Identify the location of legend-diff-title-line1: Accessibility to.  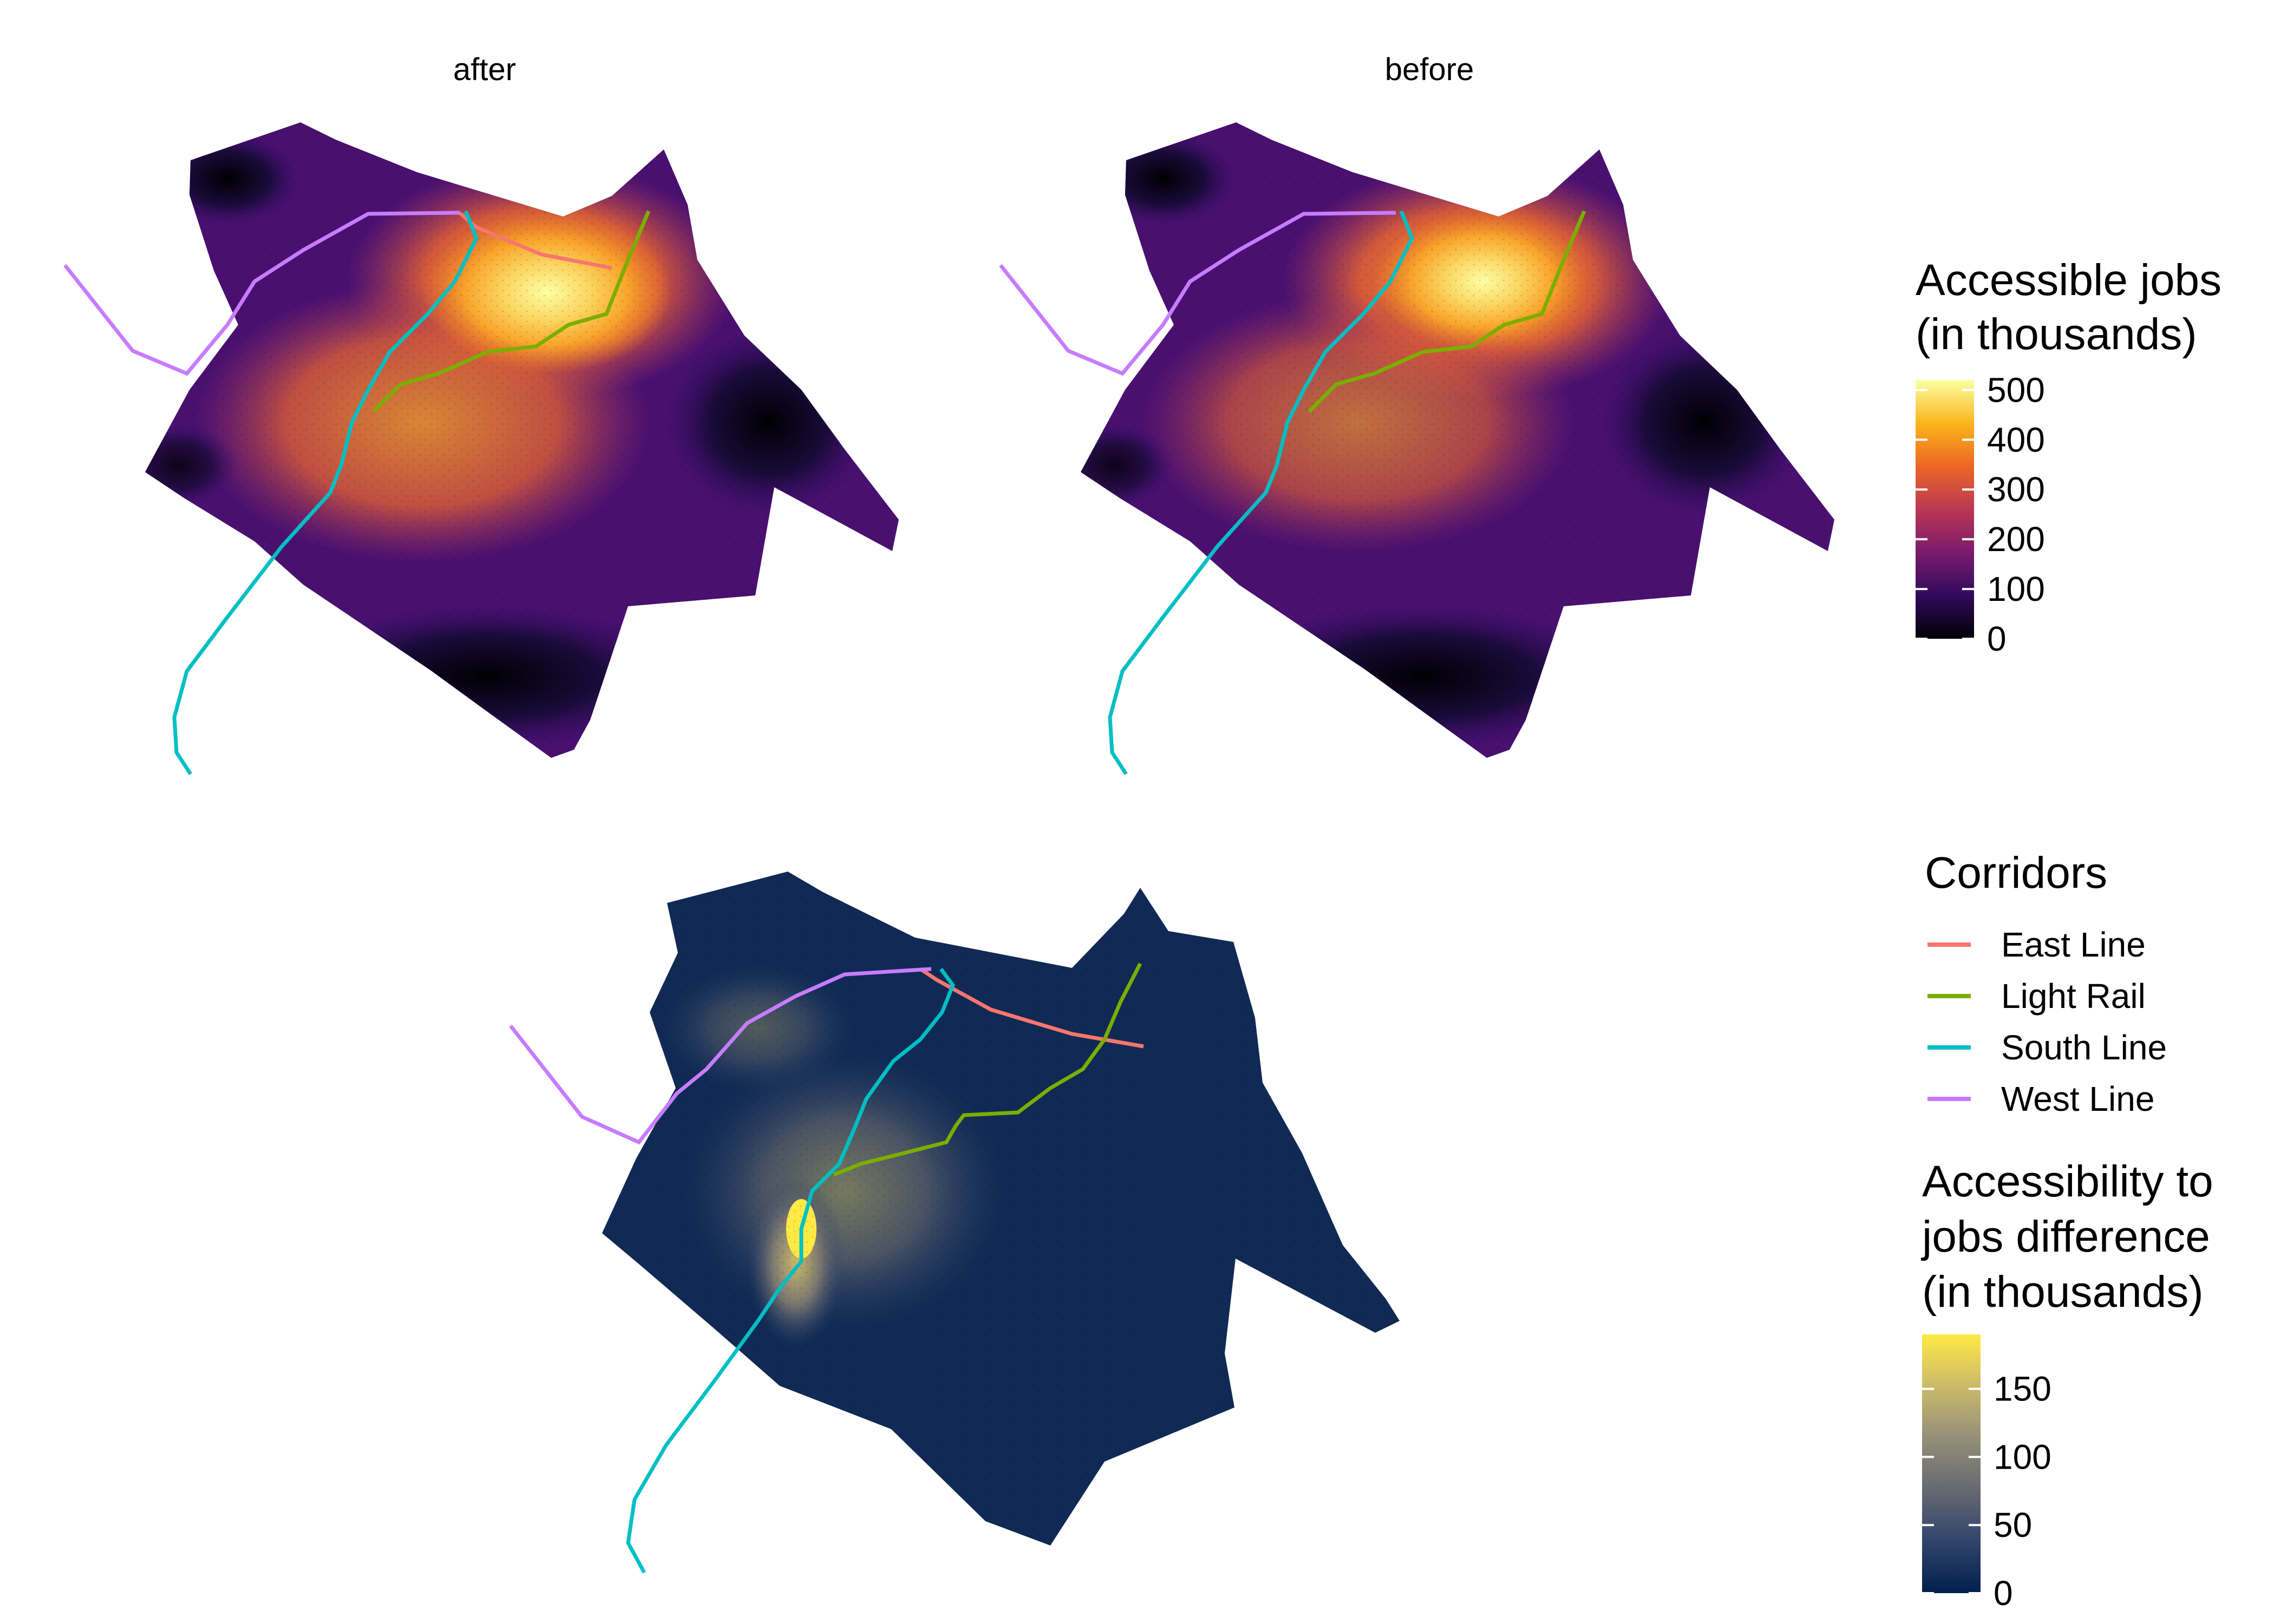
(2067, 1181).